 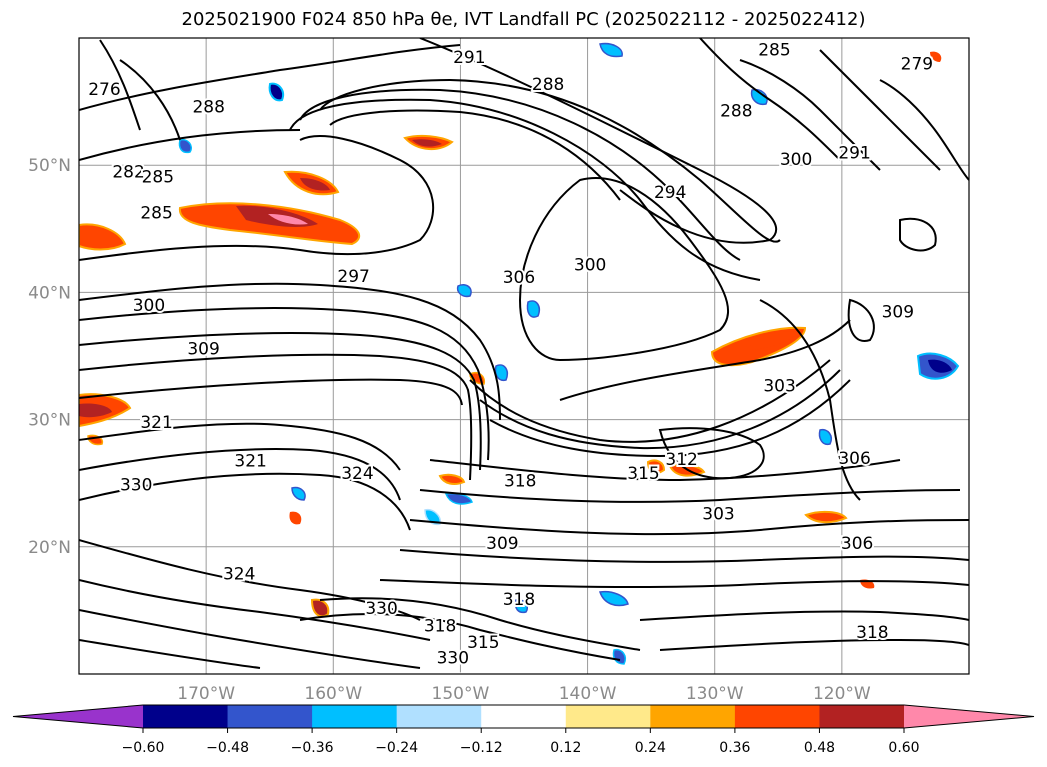 I want to click on colorbar-tick-label: 0.36, so click(x=734, y=748).